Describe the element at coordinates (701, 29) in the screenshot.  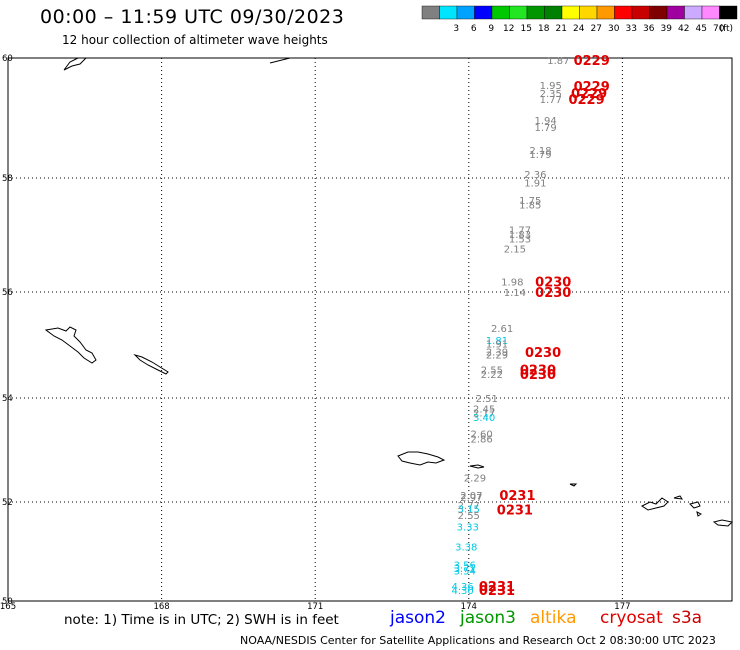
I see `scale-label: 45` at that location.